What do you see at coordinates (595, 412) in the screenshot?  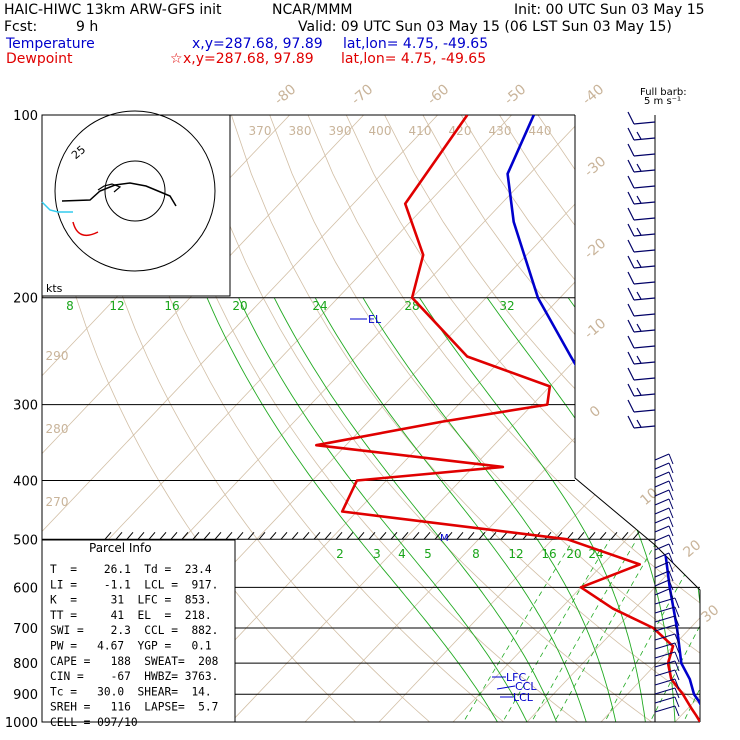 I see `isotherm-tick-label: 0` at bounding box center [595, 412].